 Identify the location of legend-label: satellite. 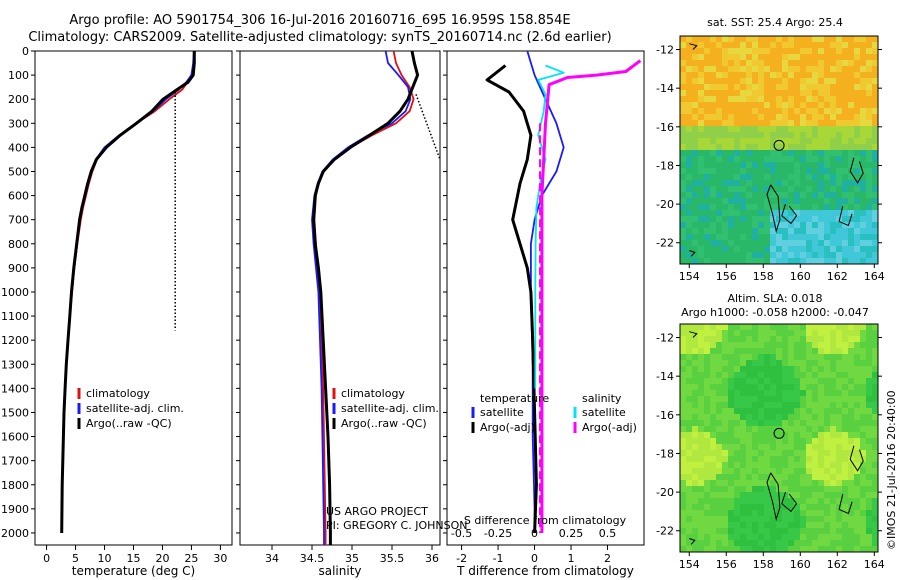
(604, 412).